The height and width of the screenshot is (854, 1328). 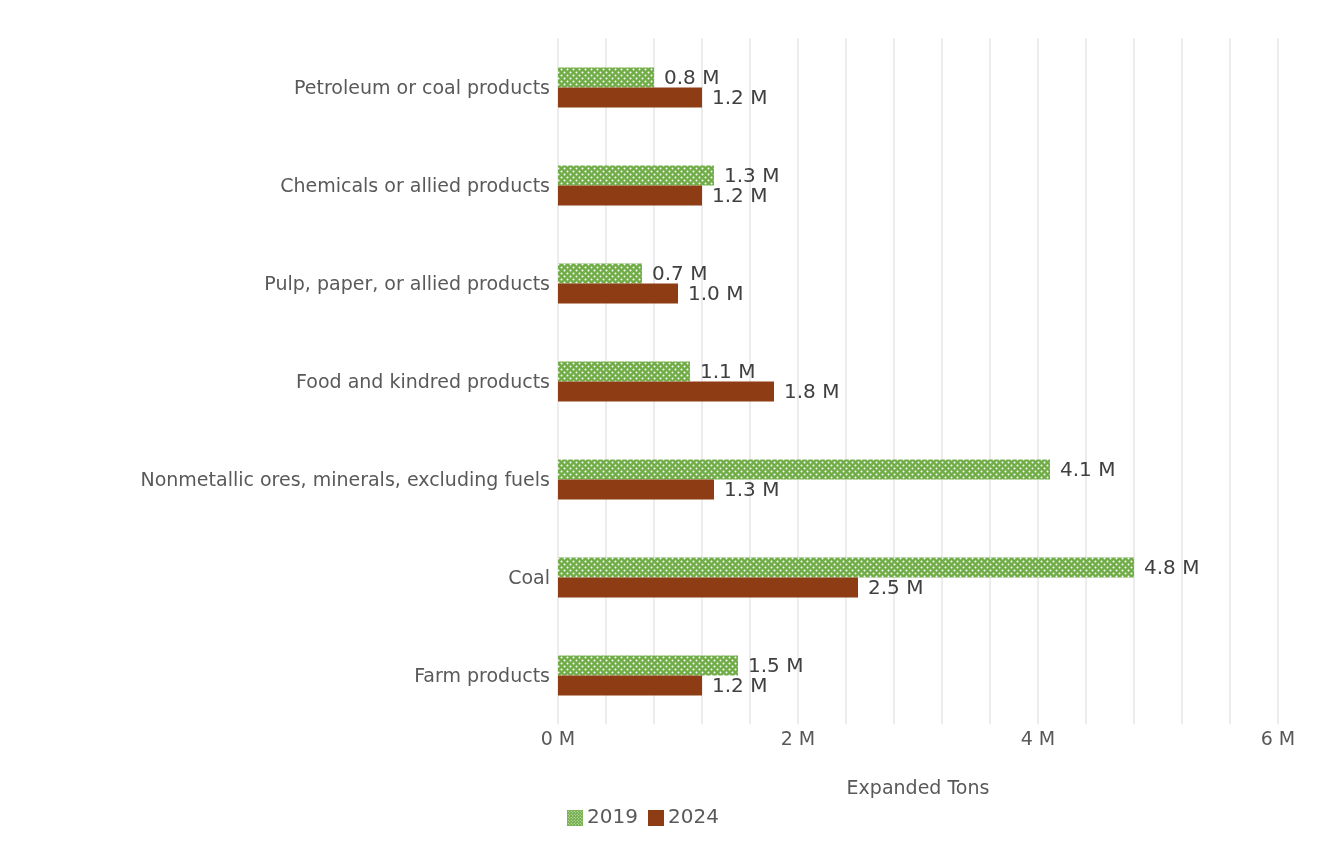 What do you see at coordinates (728, 371) in the screenshot?
I see `data-label: 1.1 M` at bounding box center [728, 371].